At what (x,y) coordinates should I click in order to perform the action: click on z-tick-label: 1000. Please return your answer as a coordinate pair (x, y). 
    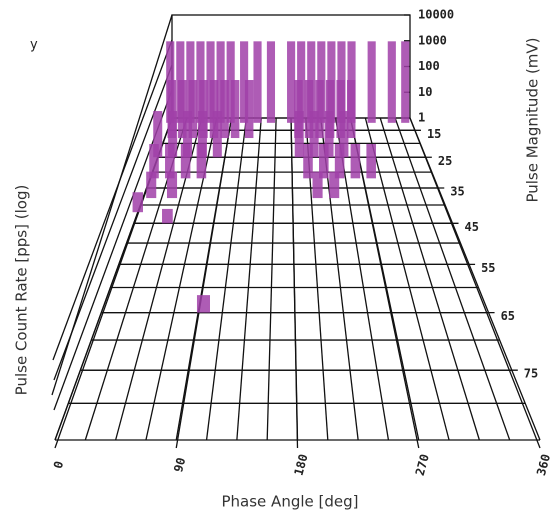
    Looking at the image, I should click on (432, 40).